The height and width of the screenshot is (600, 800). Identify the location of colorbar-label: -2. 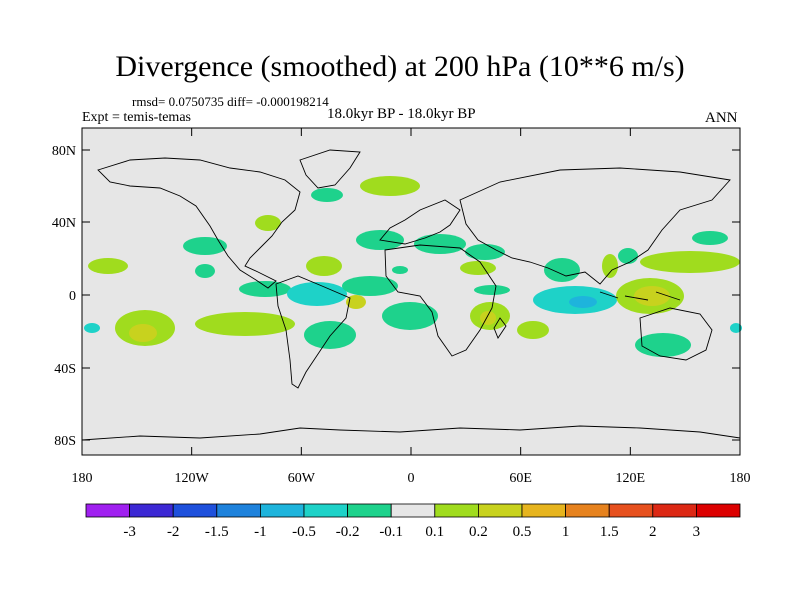
(173, 532).